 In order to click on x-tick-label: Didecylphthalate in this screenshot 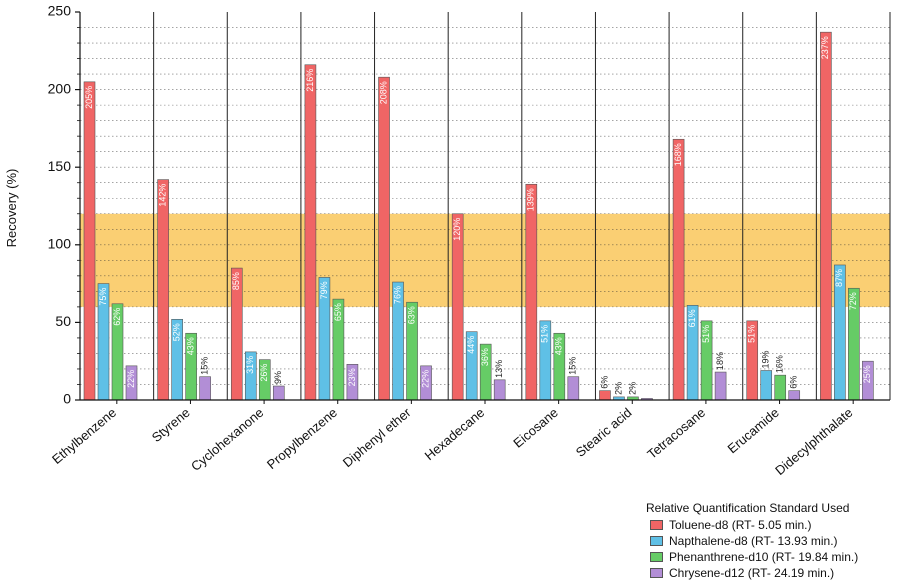, I will do `click(813, 441)`.